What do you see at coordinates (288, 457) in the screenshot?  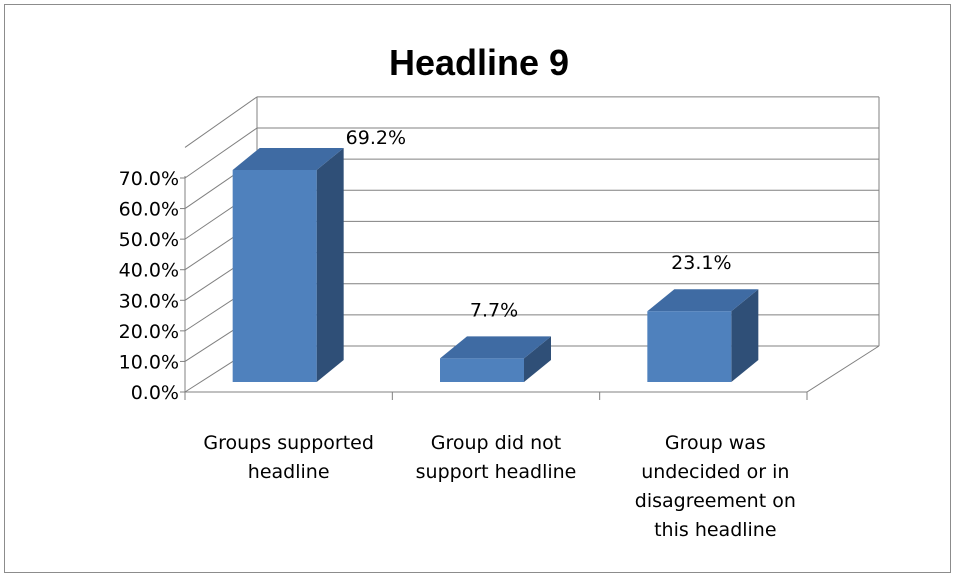 I see `category-label: Groups supported headline` at bounding box center [288, 457].